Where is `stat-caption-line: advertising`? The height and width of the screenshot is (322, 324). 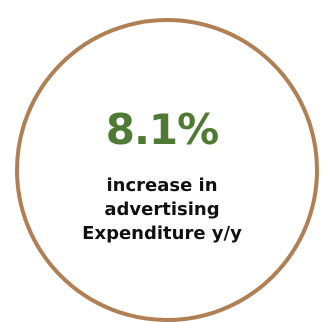 stat-caption-line: advertising is located at coordinates (162, 209).